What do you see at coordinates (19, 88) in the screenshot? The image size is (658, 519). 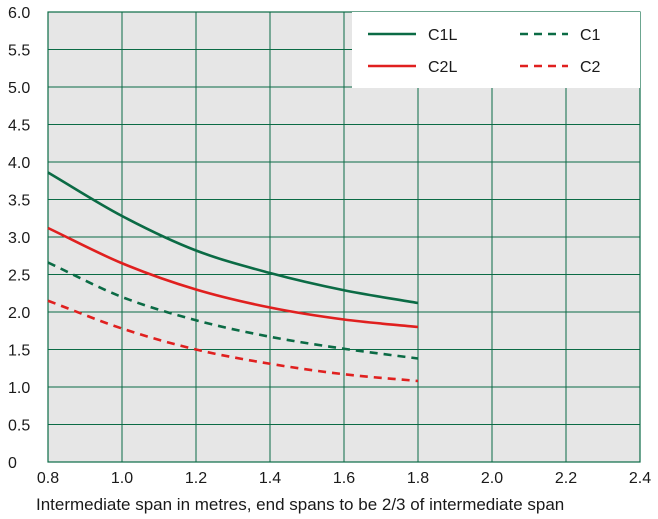 I see `y-tick-label: 5.0` at bounding box center [19, 88].